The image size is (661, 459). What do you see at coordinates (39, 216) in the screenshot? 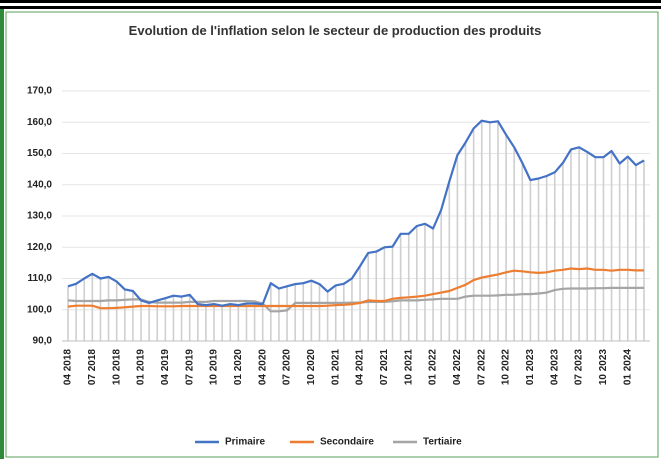
I see `y-tick-label: 130,0` at bounding box center [39, 216].